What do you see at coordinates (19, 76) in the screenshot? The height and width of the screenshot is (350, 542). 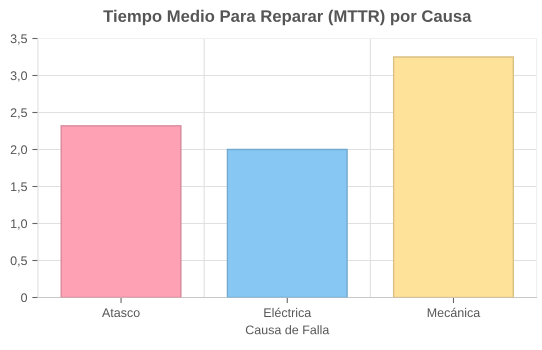 I see `y-tick-label: 3,0` at bounding box center [19, 76].